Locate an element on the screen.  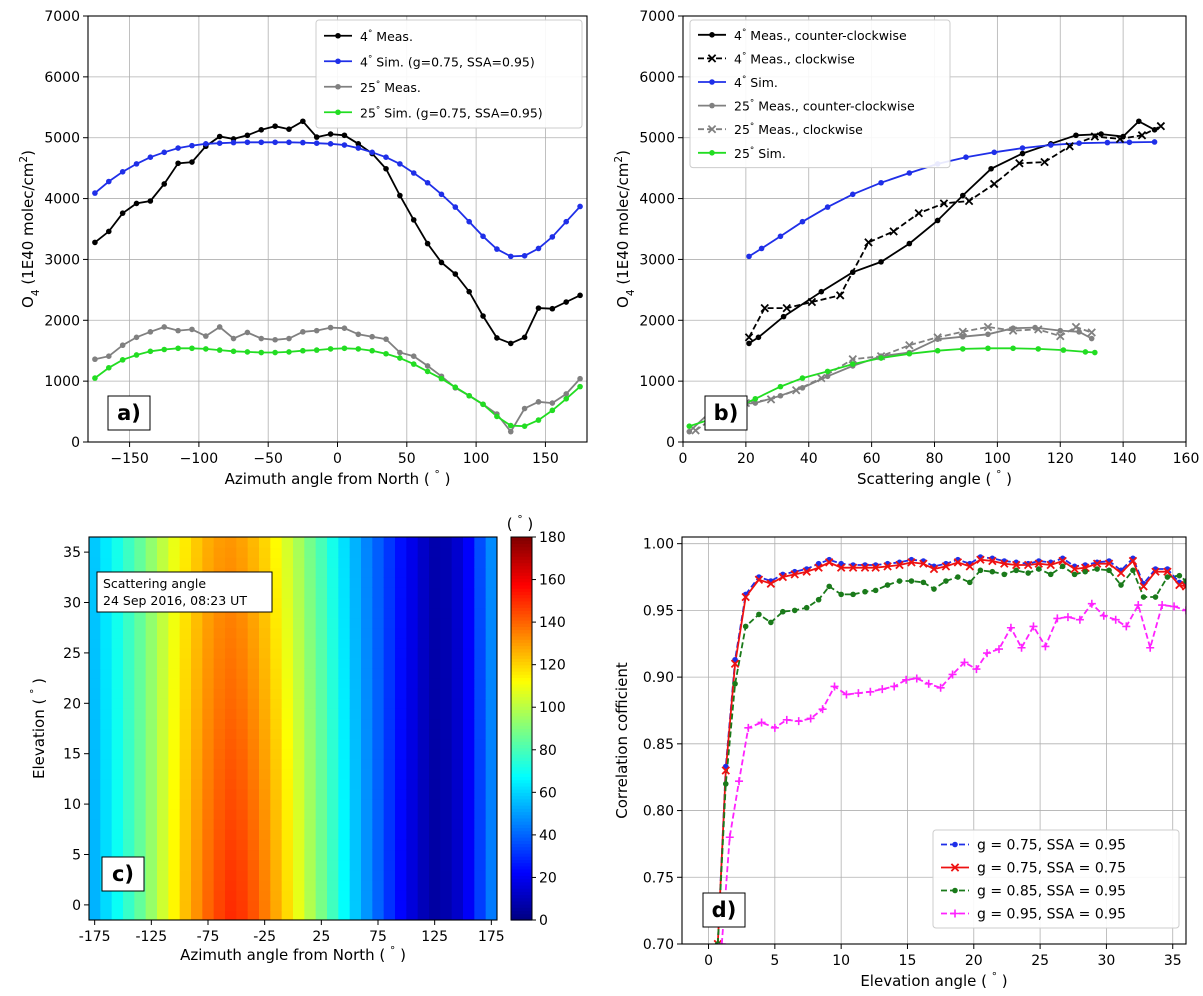
chart-d-ytick-label: 0.70 is located at coordinates (658, 945).